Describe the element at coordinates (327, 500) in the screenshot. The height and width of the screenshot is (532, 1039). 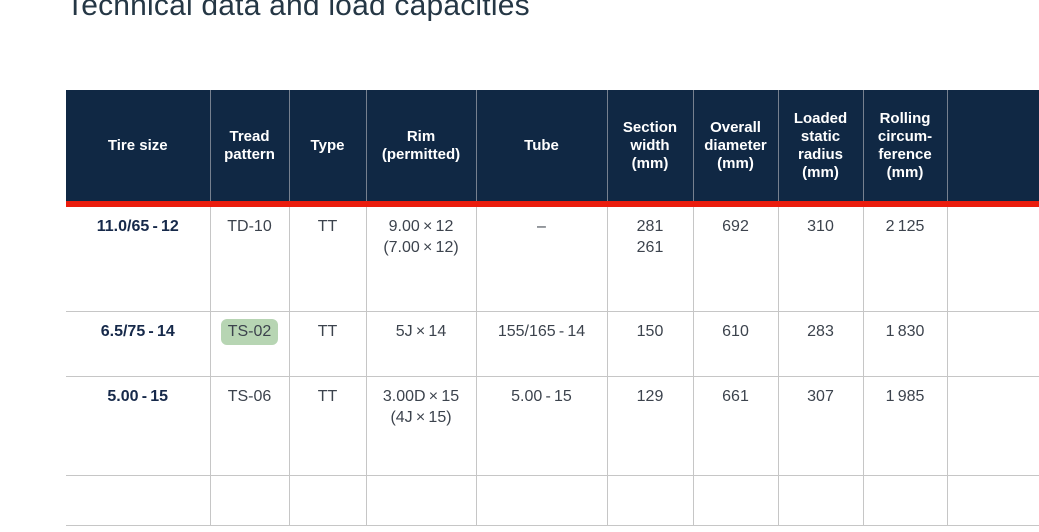
I see `cell-type` at that location.